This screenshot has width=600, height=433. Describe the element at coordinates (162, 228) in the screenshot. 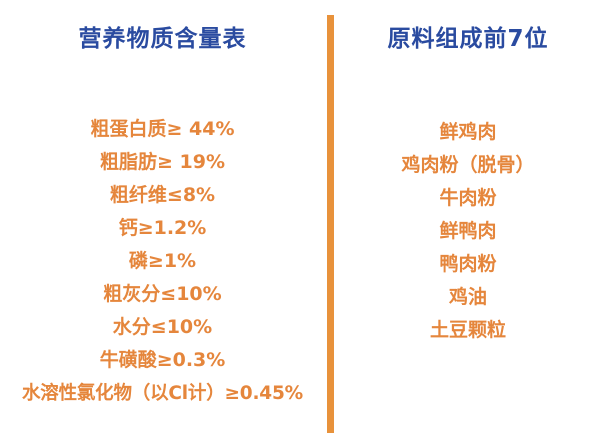

I see `list-item: 钙≥1.2%` at that location.